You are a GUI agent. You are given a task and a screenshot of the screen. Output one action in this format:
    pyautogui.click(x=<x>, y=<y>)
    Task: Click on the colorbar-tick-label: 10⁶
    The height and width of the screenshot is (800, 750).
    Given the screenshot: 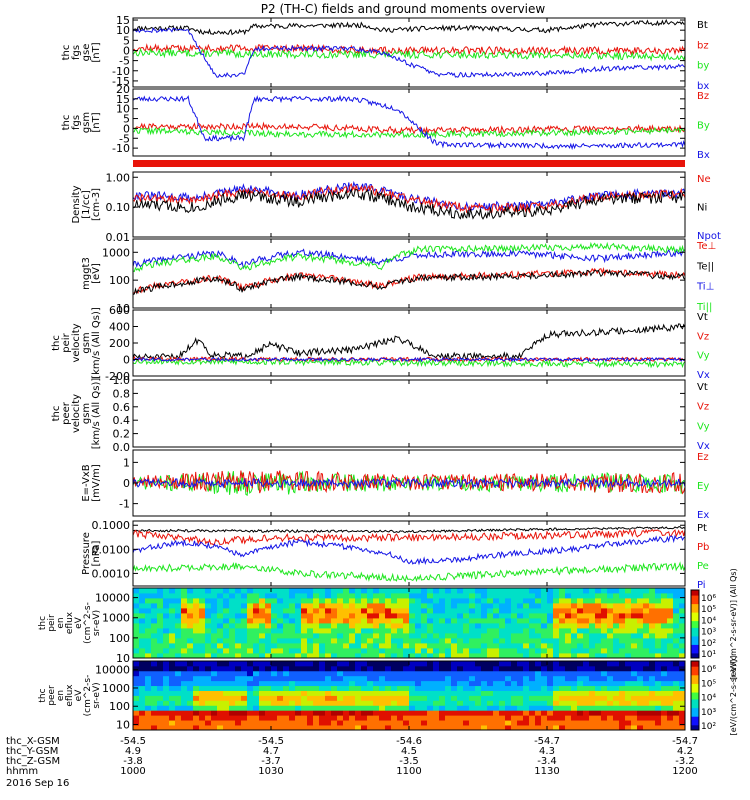 What is the action you would take?
    pyautogui.click(x=708, y=599)
    